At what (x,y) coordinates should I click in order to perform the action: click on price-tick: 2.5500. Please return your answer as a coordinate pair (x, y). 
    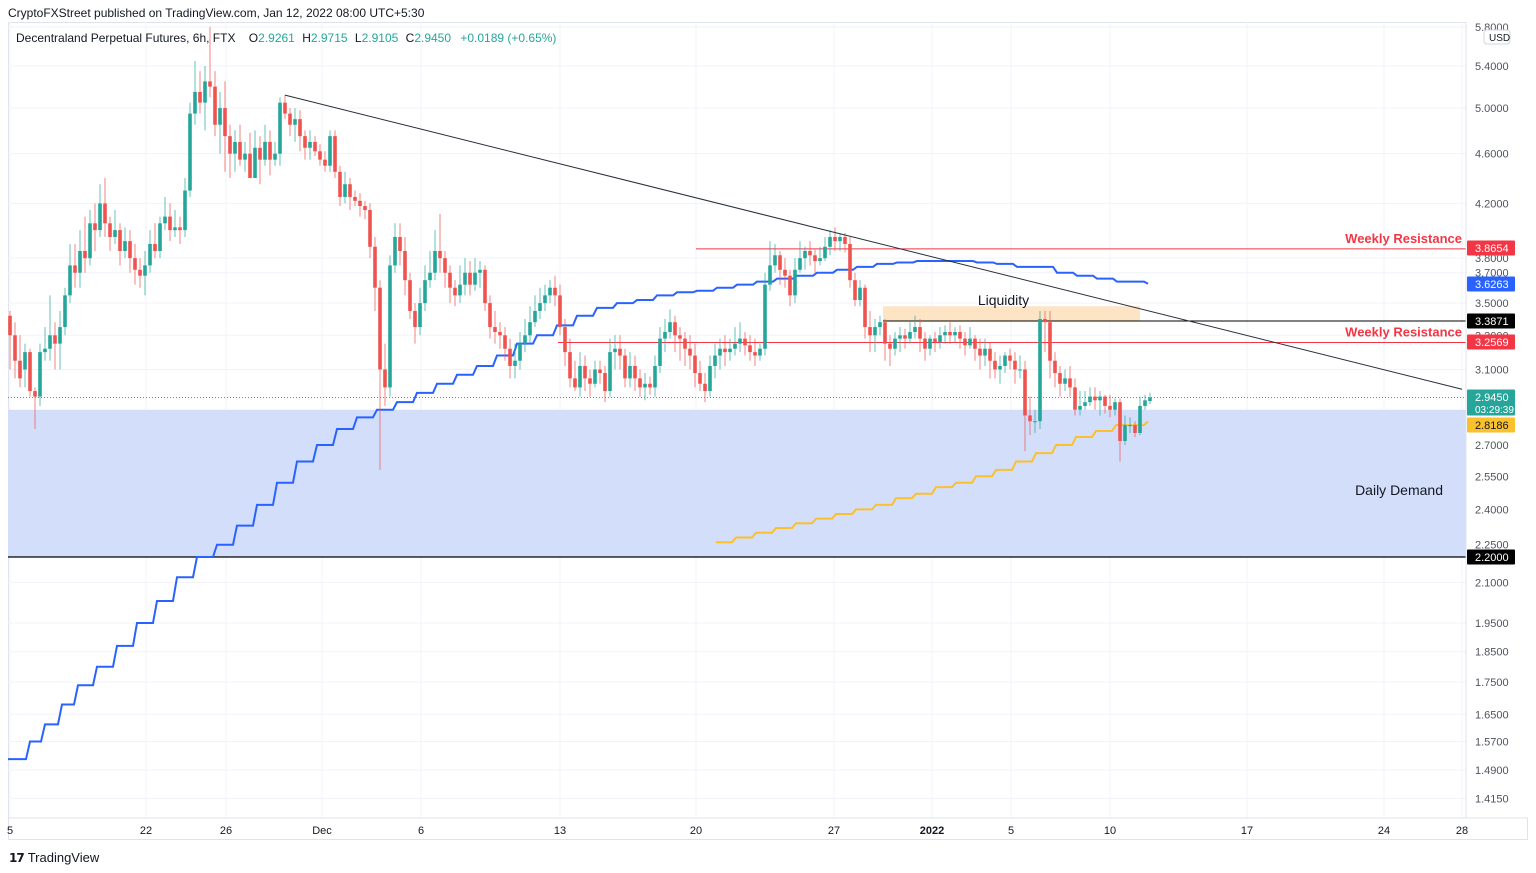
    Looking at the image, I should click on (1492, 477).